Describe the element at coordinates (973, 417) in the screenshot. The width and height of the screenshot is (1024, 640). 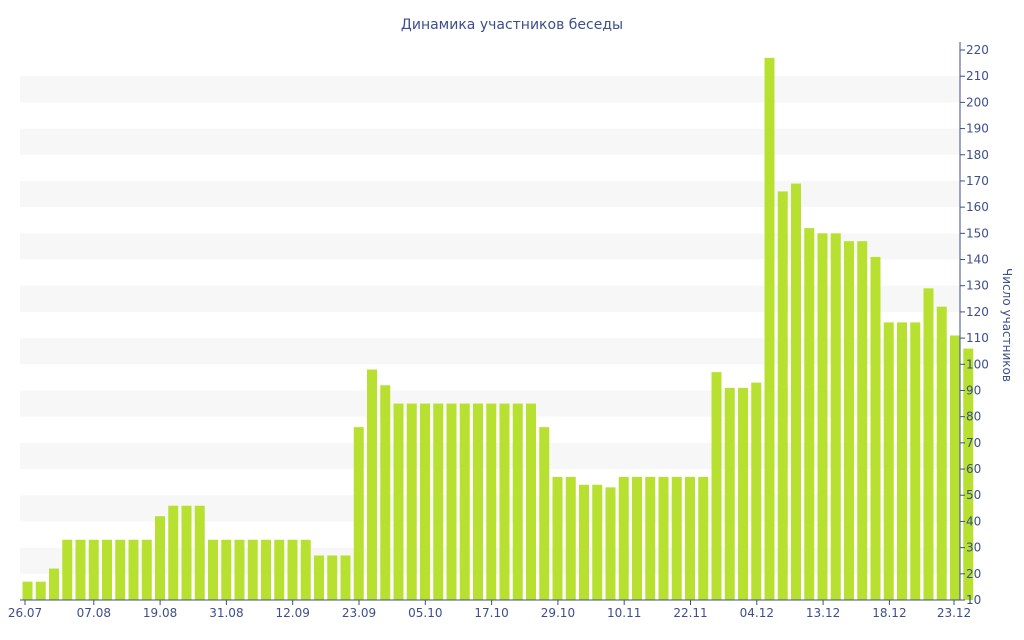
I see `y-tick-label: 80` at that location.